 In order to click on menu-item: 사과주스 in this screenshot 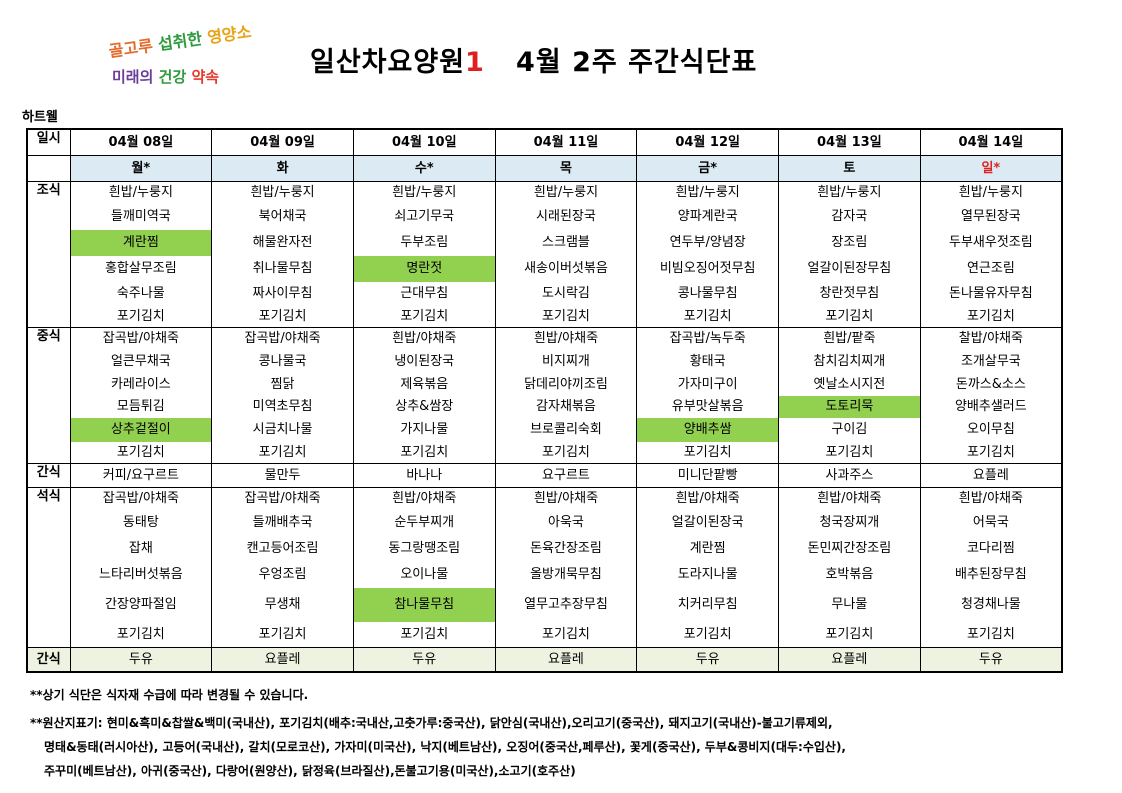, I will do `click(849, 475)`.